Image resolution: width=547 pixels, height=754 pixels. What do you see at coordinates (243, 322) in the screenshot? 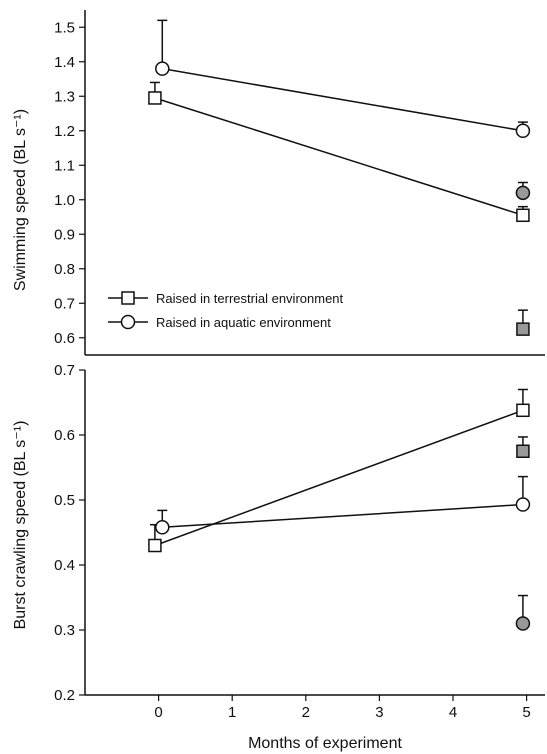
I see `legend-entry-label: Raised in aquatic environment` at bounding box center [243, 322].